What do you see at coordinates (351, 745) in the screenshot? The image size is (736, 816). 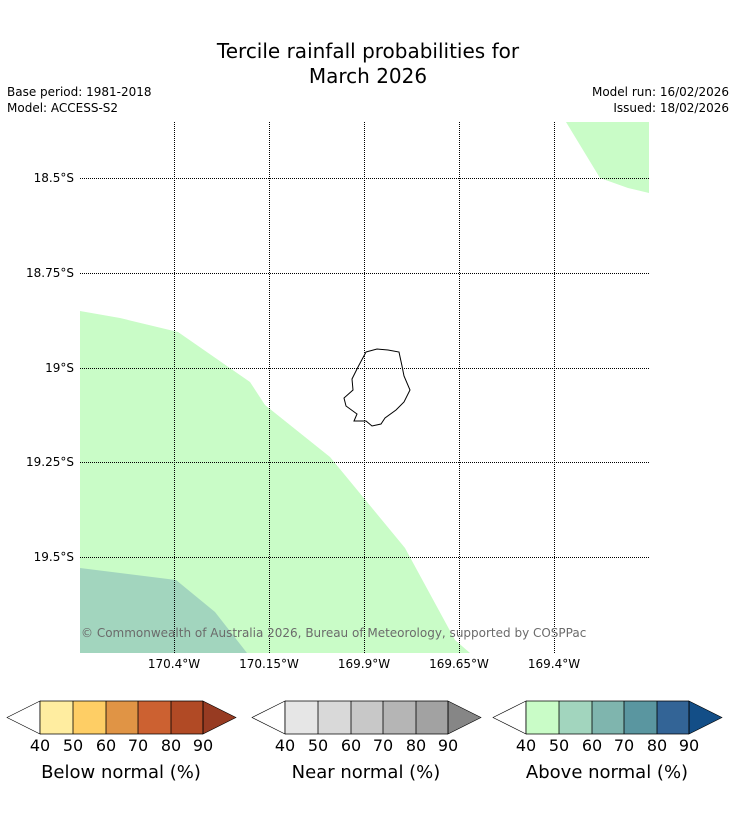 I see `near-tick-60: 60` at bounding box center [351, 745].